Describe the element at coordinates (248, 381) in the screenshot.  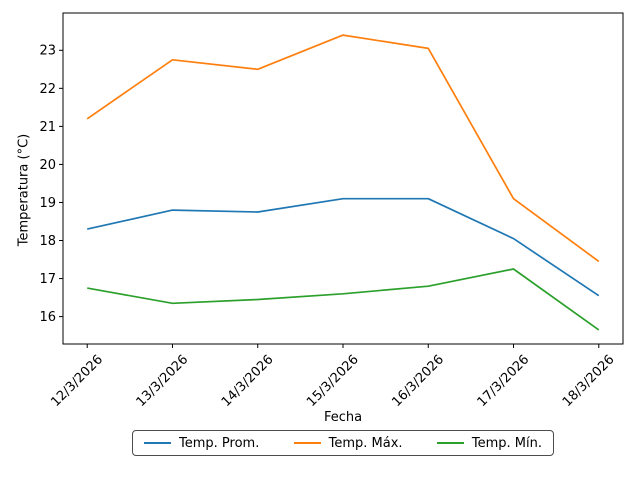
I see `x-tick-label: 14/3/2026` at that location.